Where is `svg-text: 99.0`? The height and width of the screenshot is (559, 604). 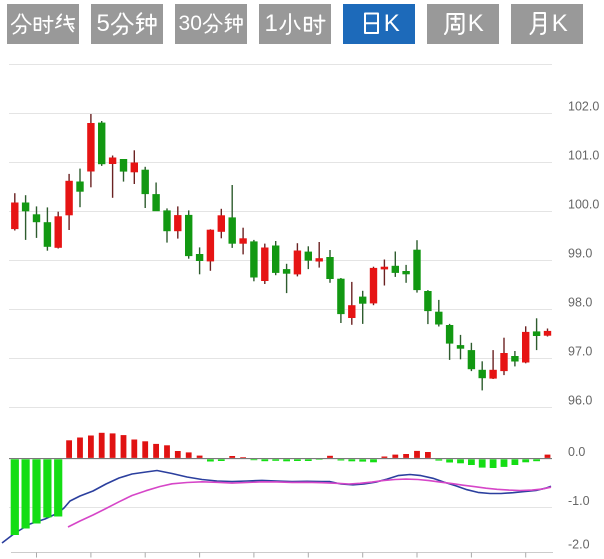
svg-text: 99.0 is located at coordinates (580, 254).